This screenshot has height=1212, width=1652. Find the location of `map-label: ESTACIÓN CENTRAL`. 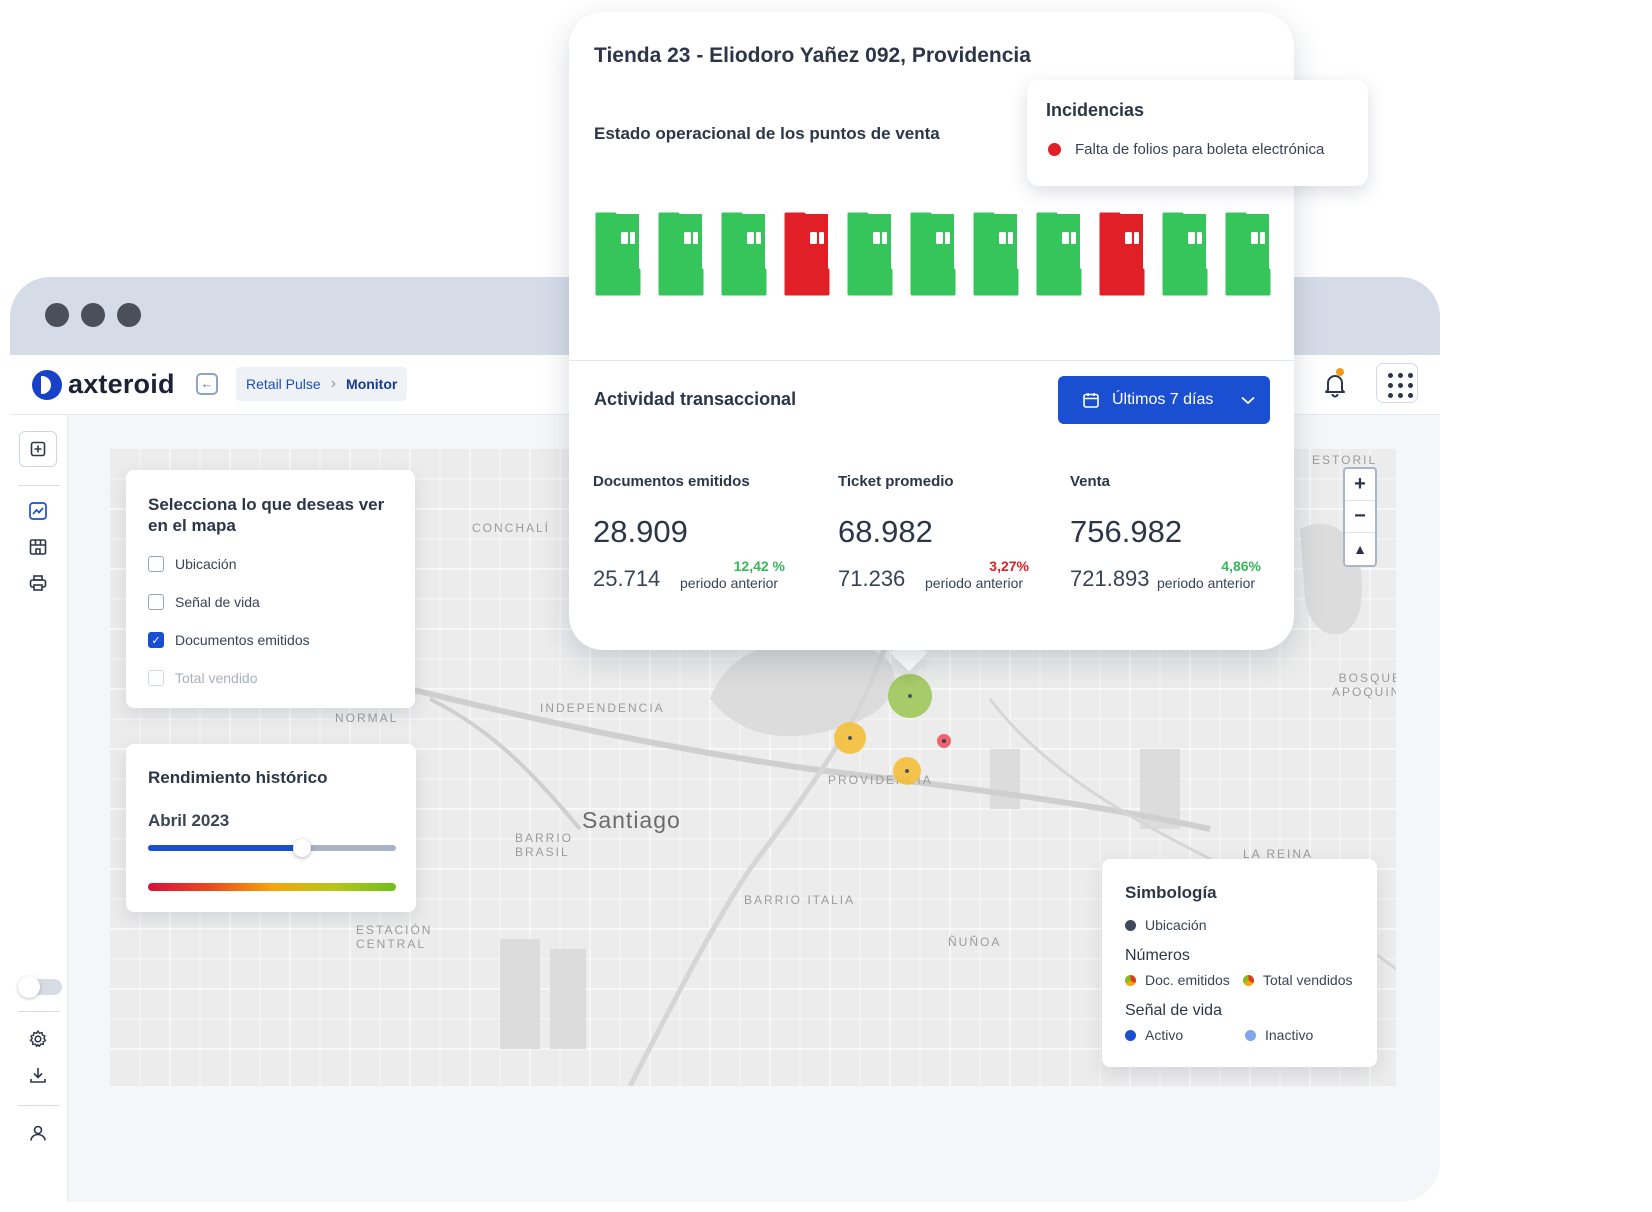

map-label: ESTACIÓN CENTRAL is located at coordinates (394, 937).